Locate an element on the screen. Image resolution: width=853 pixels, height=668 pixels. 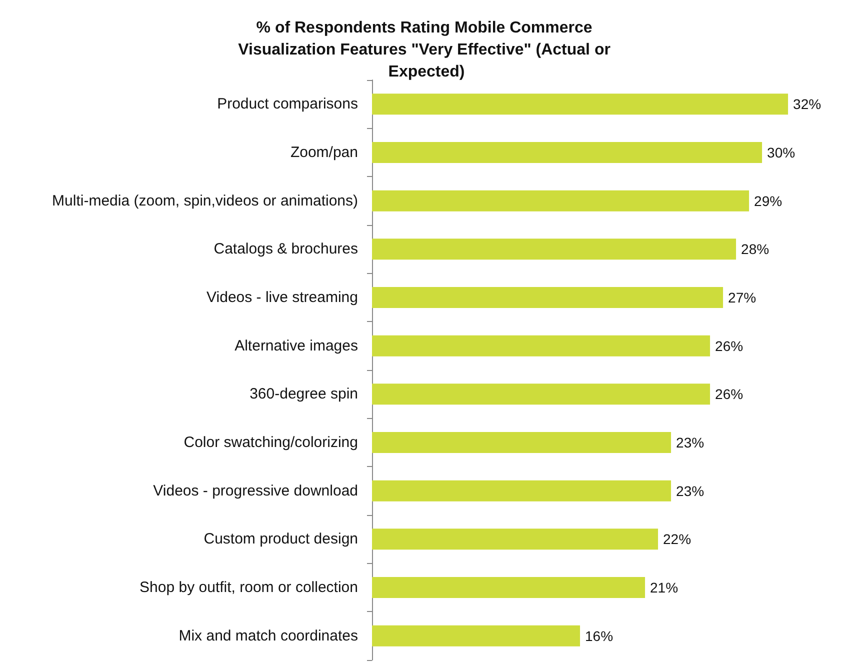
data-label: 29% is located at coordinates (768, 200).